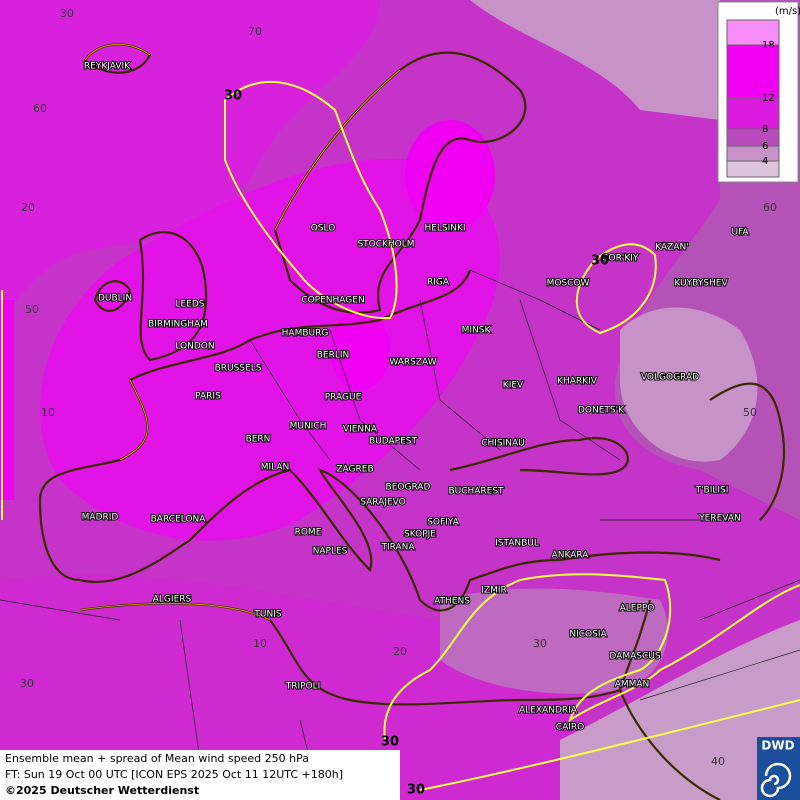 The image size is (800, 800). I want to click on city-label: ROME, so click(308, 533).